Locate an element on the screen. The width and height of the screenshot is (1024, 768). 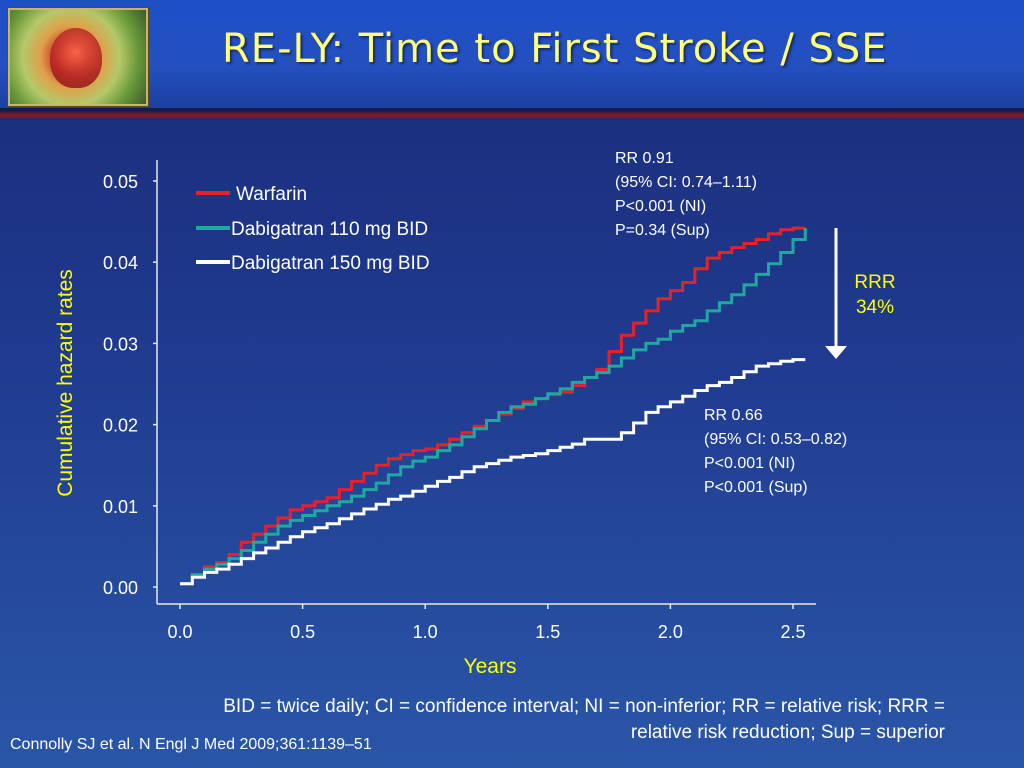
heart-logo-icon is located at coordinates (78, 57).